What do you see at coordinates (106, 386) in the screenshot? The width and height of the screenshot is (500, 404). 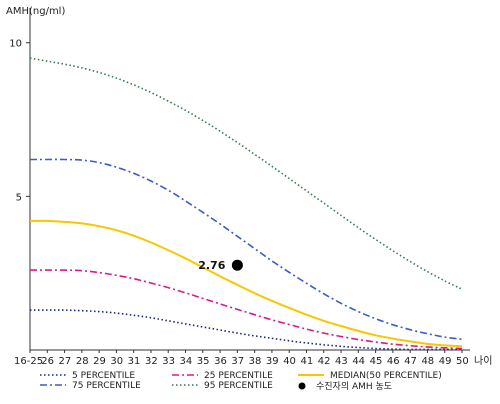 I see `legend-label: 75 PERCENTILE` at bounding box center [106, 386].